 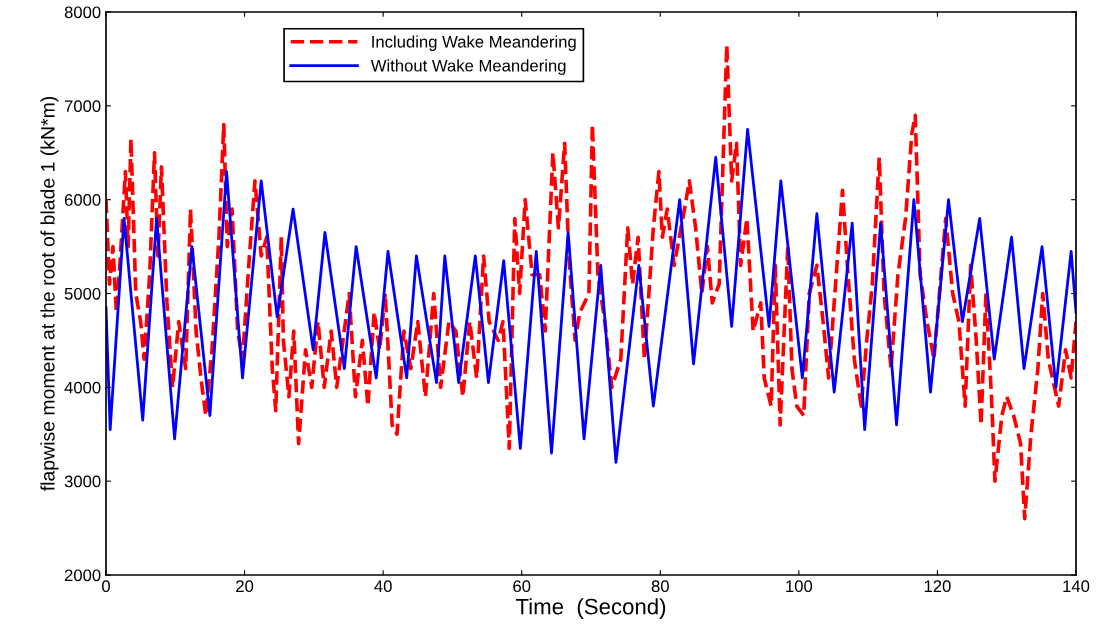 What do you see at coordinates (245, 586) in the screenshot?
I see `x-tick-label: 20` at bounding box center [245, 586].